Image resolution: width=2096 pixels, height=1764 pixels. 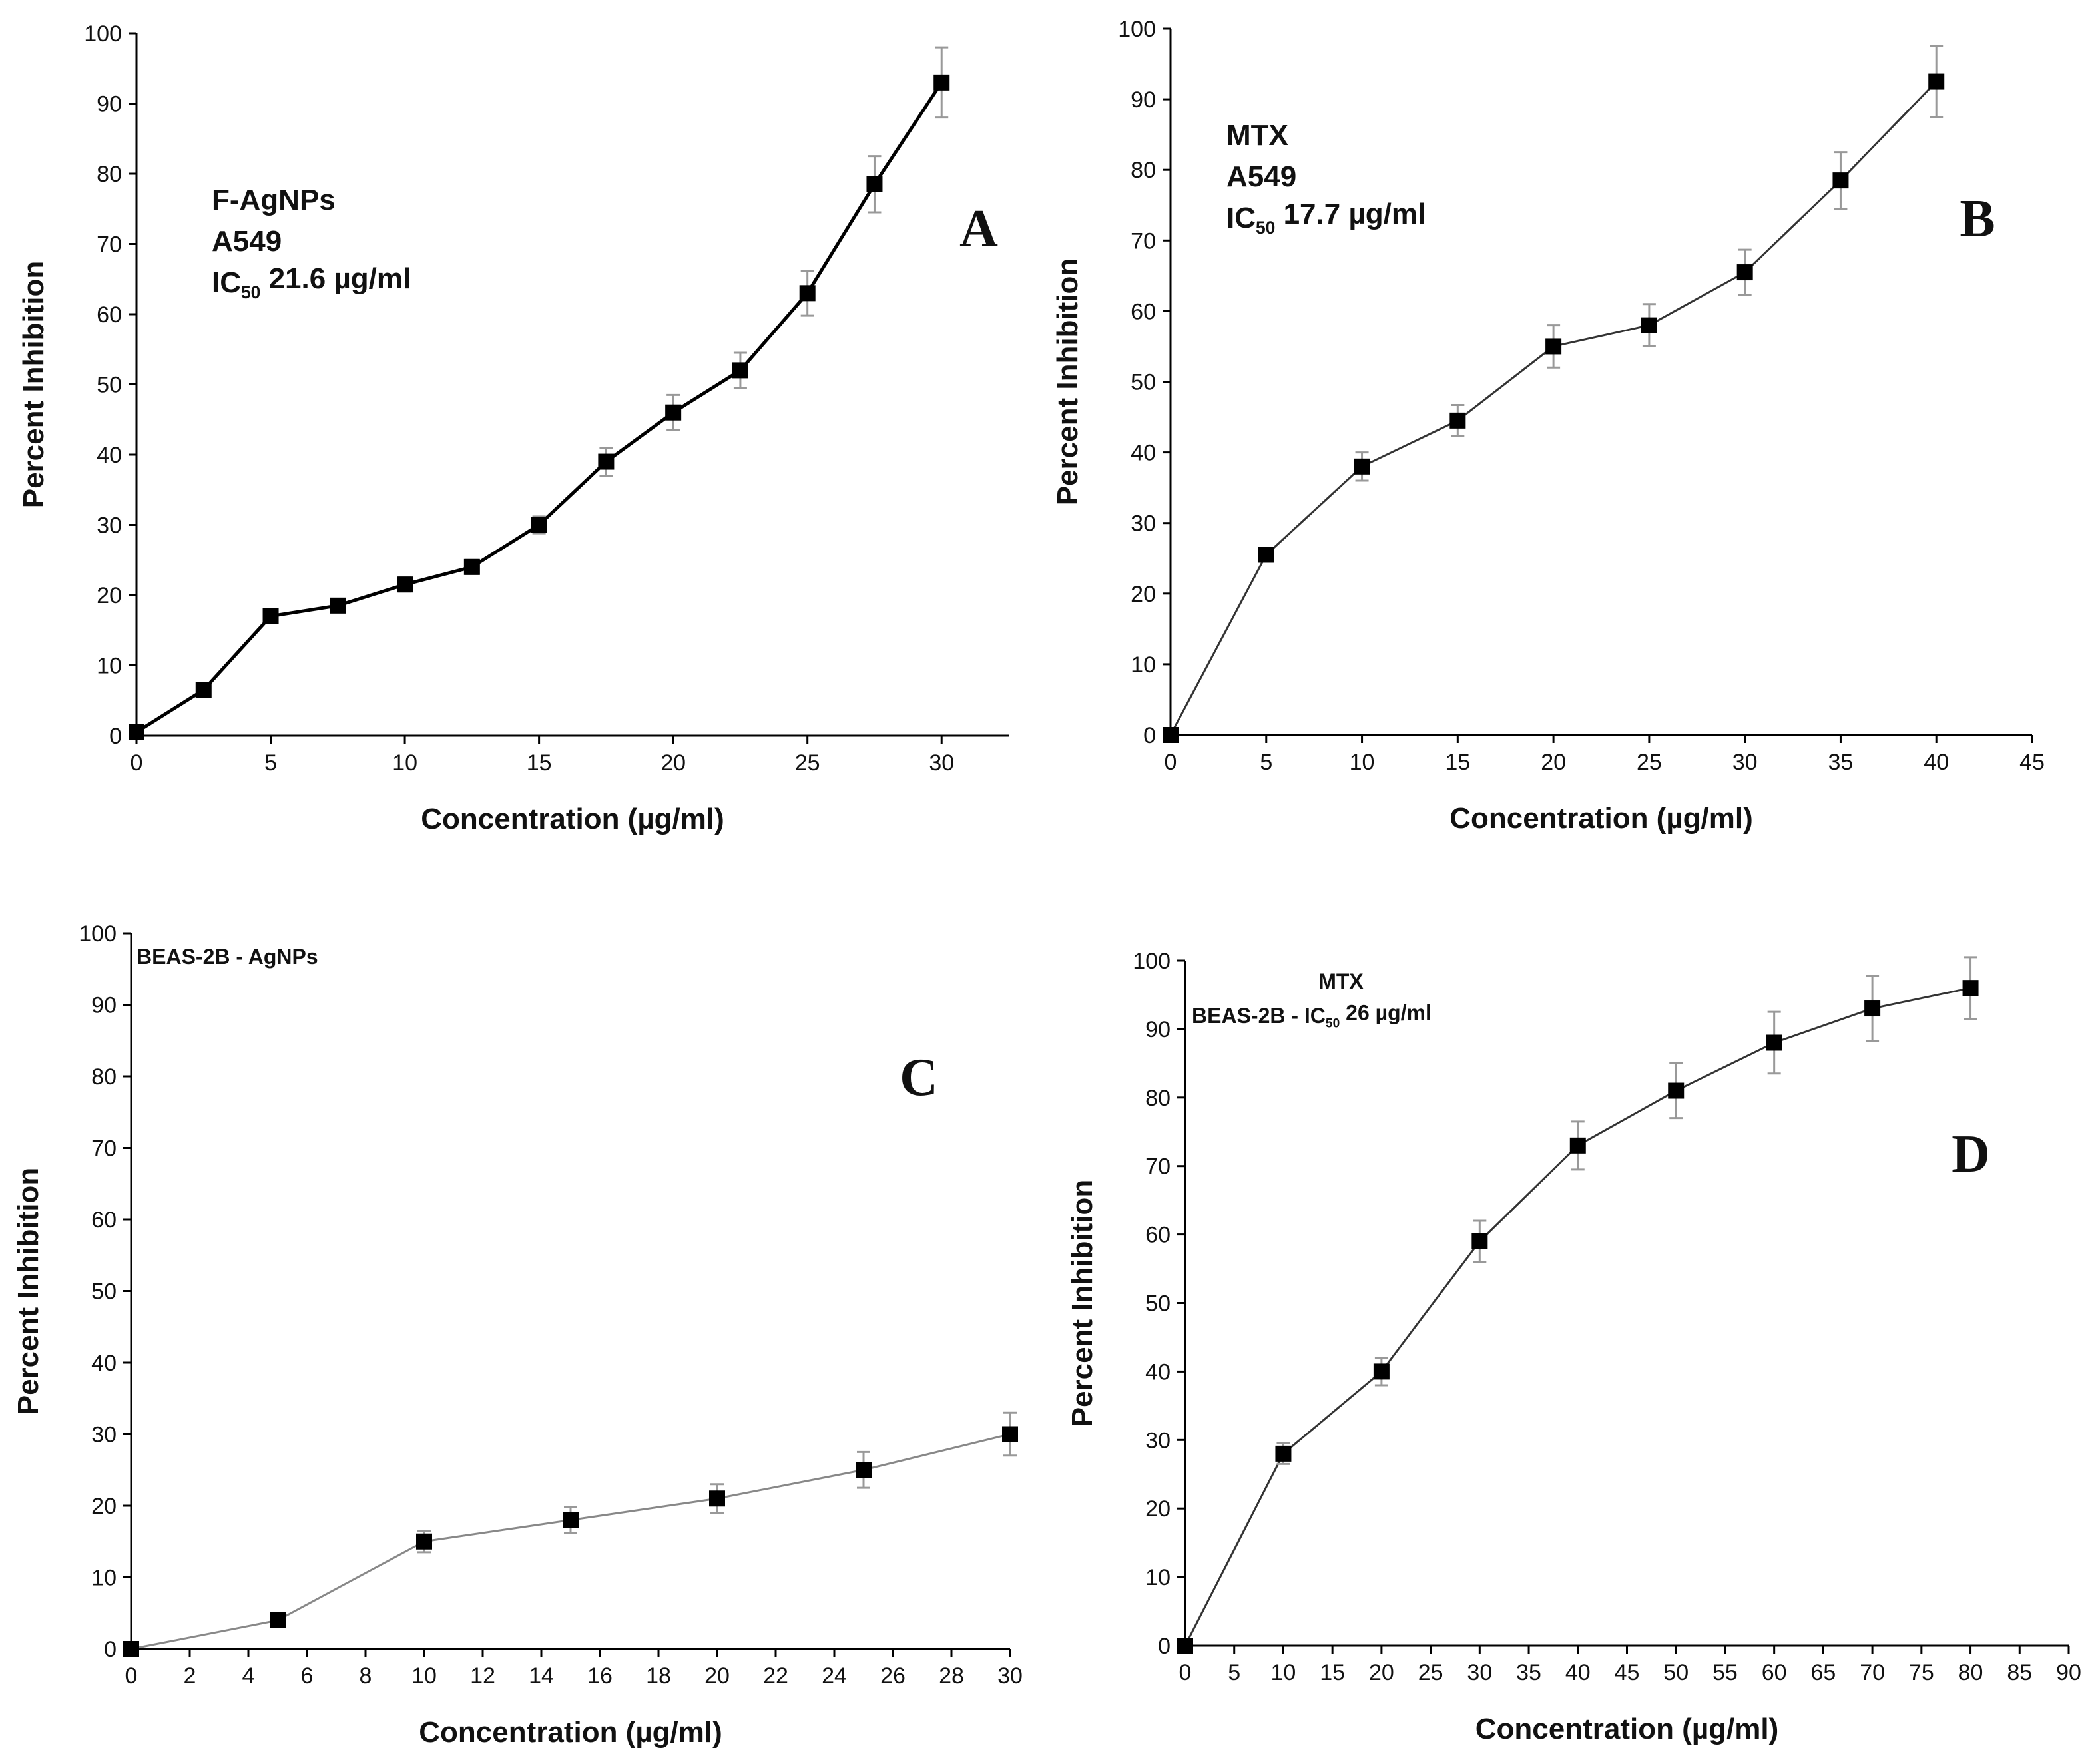 I want to click on x-tick-label: 2, so click(x=190, y=1676).